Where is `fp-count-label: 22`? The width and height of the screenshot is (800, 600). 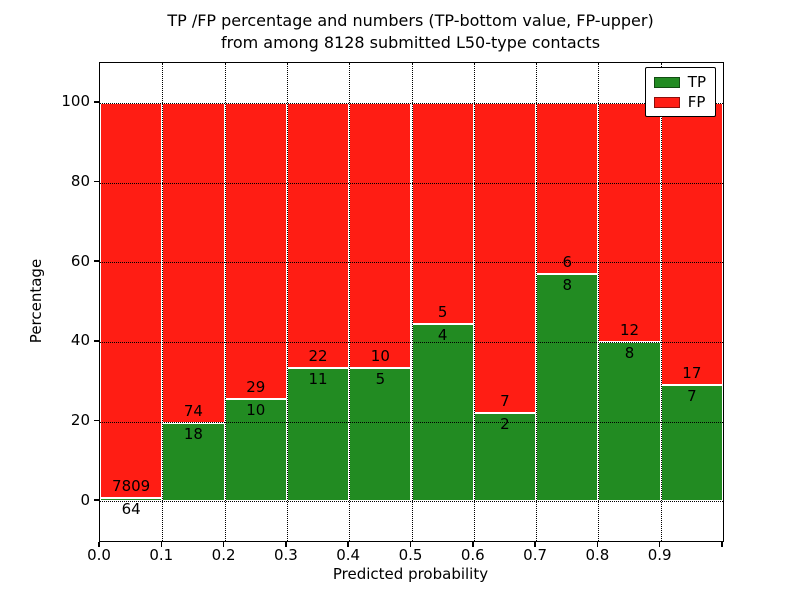 fp-count-label: 22 is located at coordinates (318, 356).